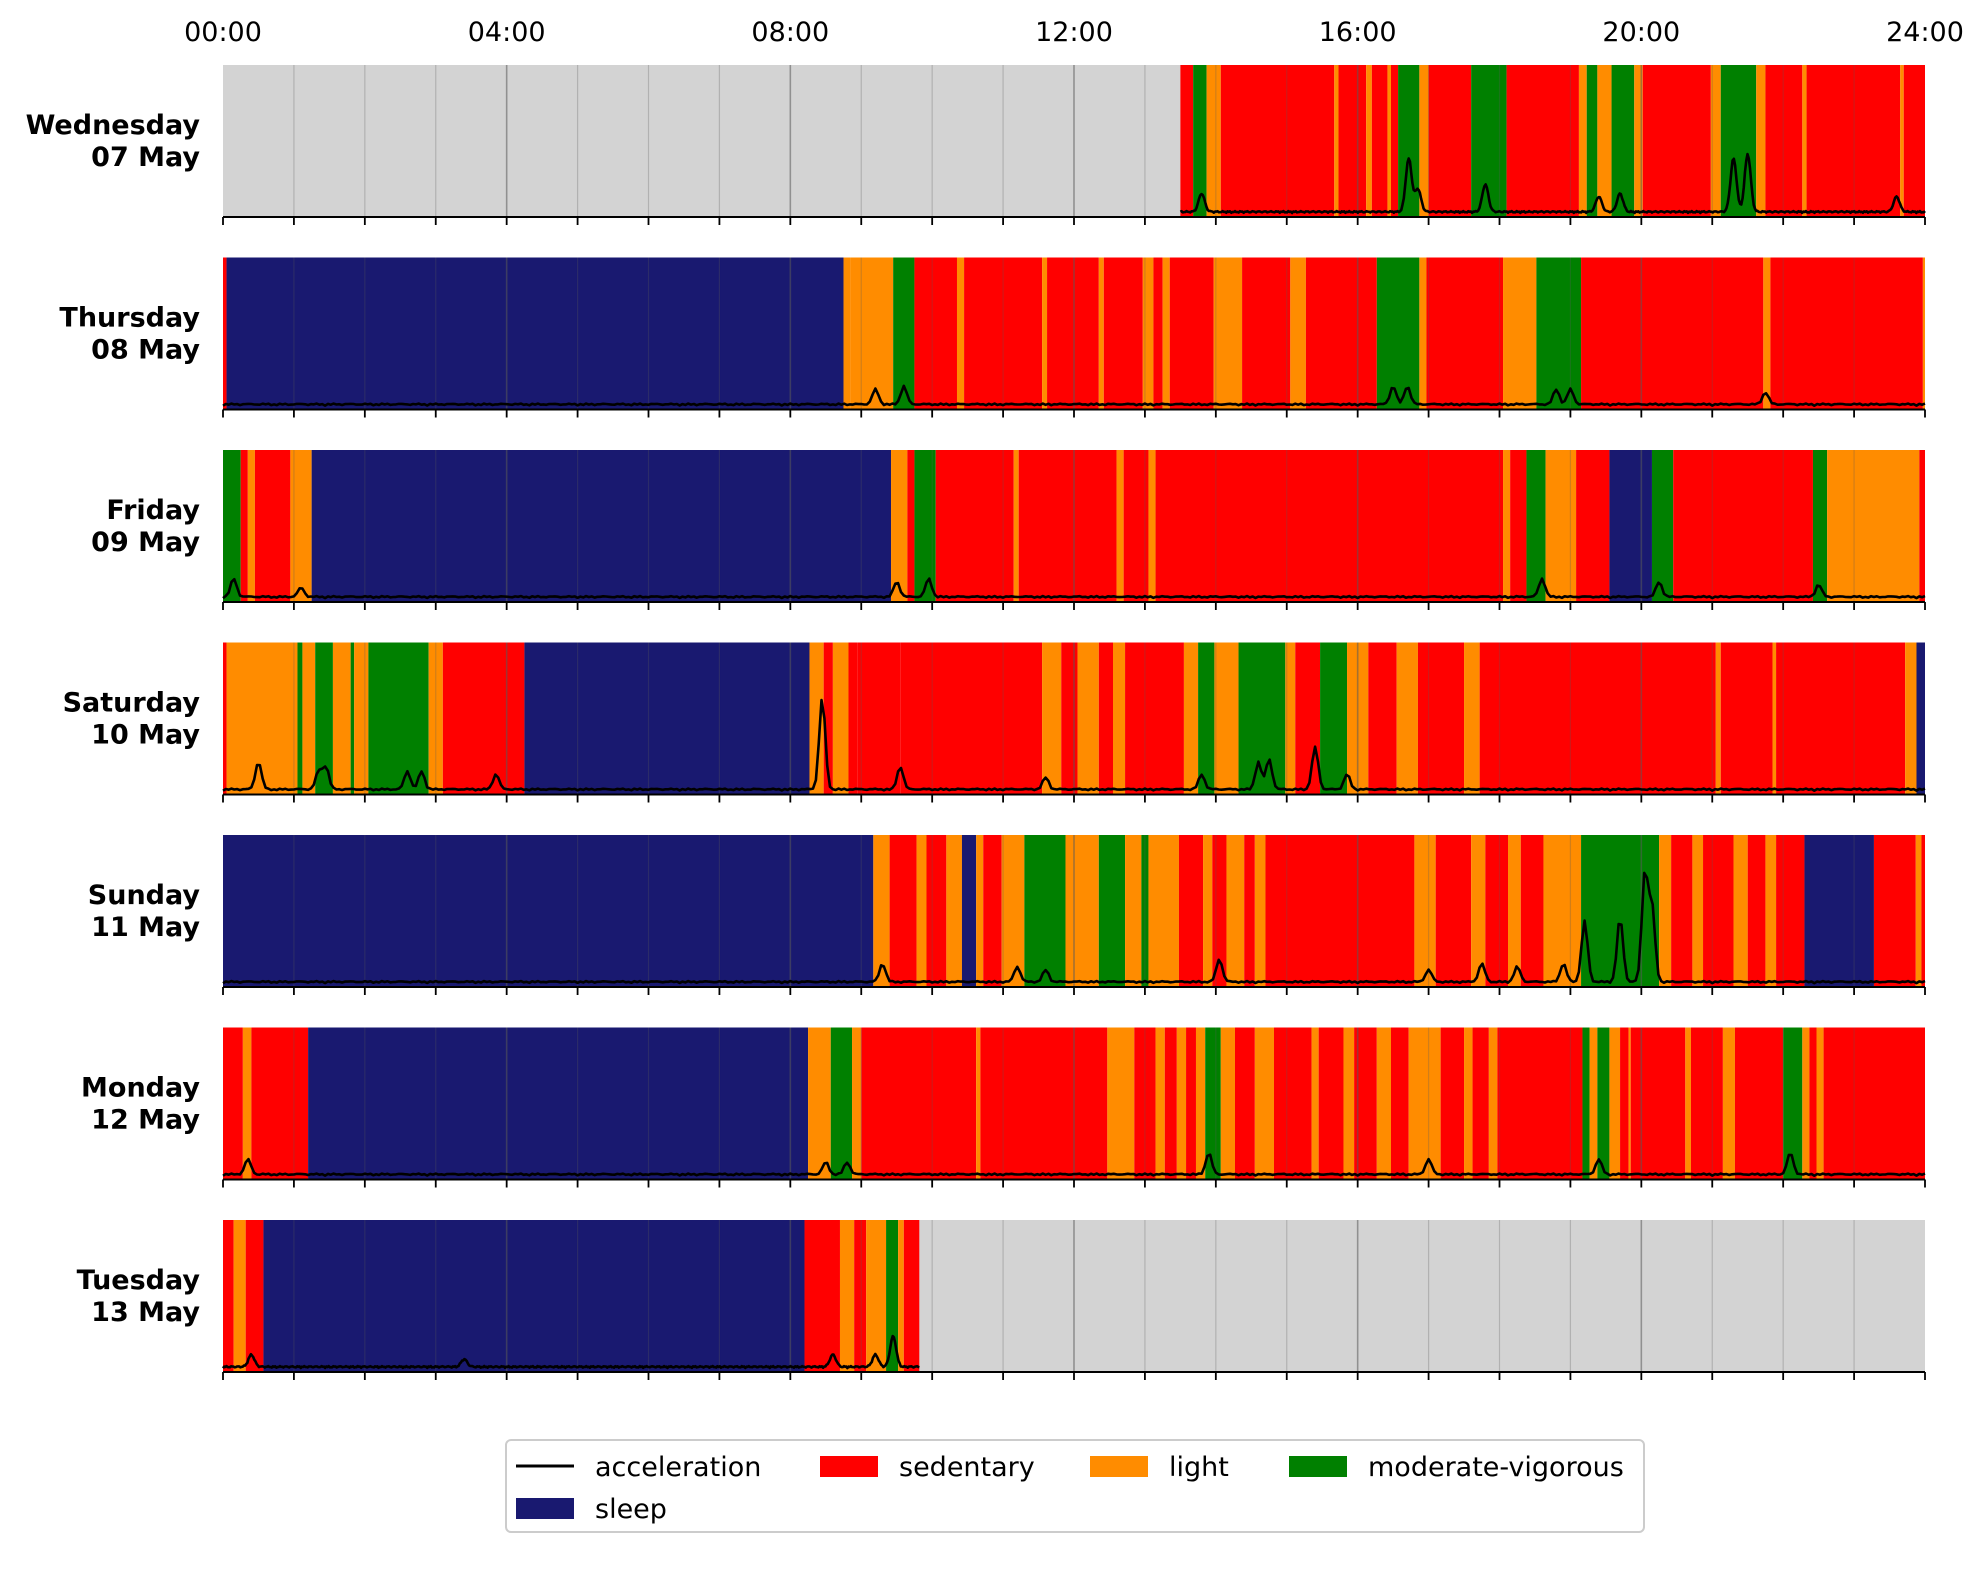 Image resolution: width=1980 pixels, height=1579 pixels. I want to click on hour-tick-label: 24:00, so click(1925, 32).